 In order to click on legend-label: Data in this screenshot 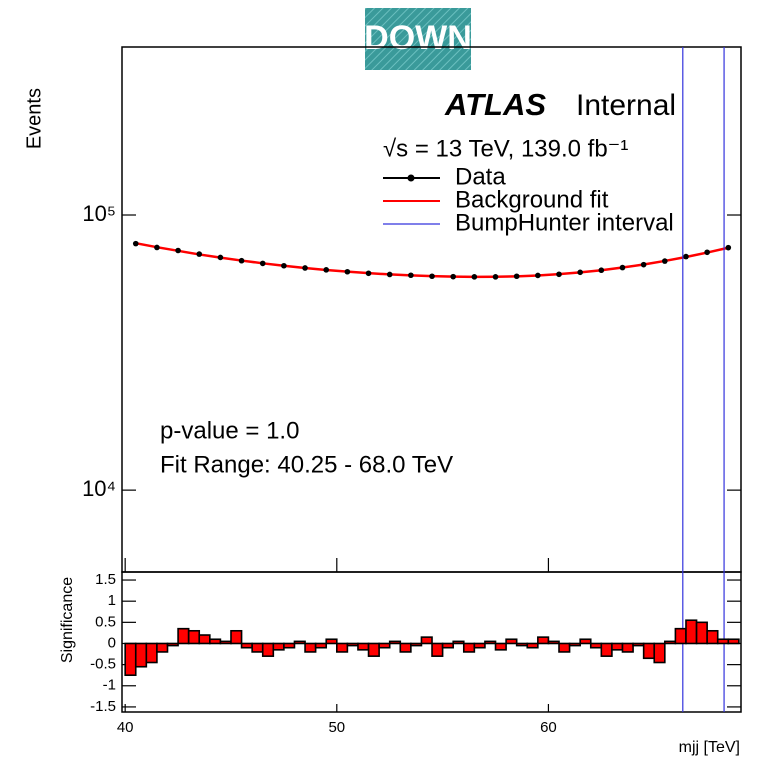, I will do `click(480, 176)`.